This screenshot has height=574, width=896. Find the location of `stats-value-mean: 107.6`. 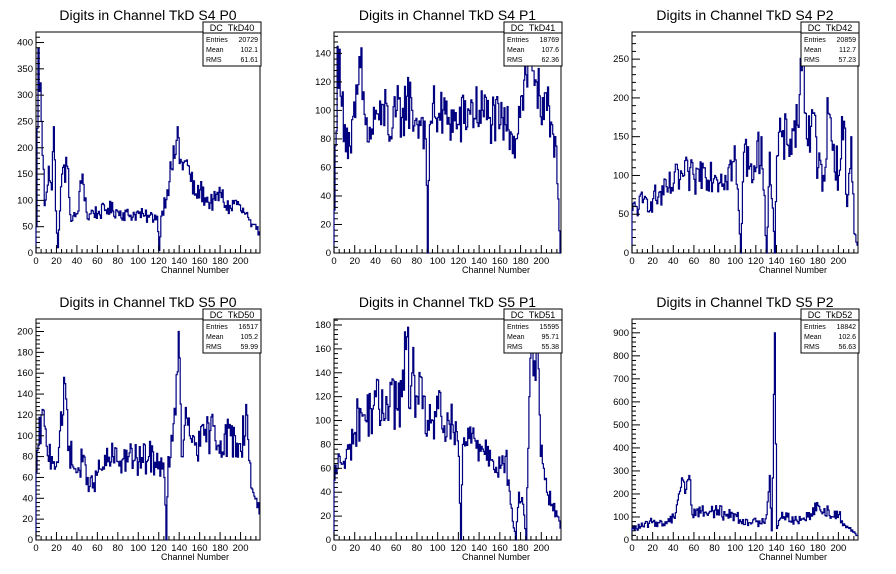

stats-value-mean: 107.6 is located at coordinates (550, 50).